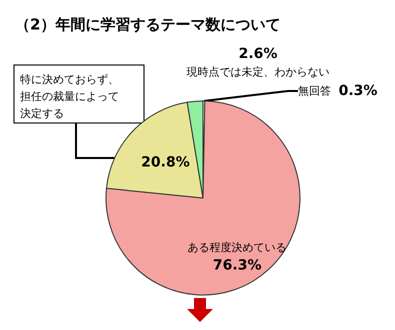 The image size is (395, 330). Describe the element at coordinates (237, 266) in the screenshot. I see `data-label: 76.3%` at that location.